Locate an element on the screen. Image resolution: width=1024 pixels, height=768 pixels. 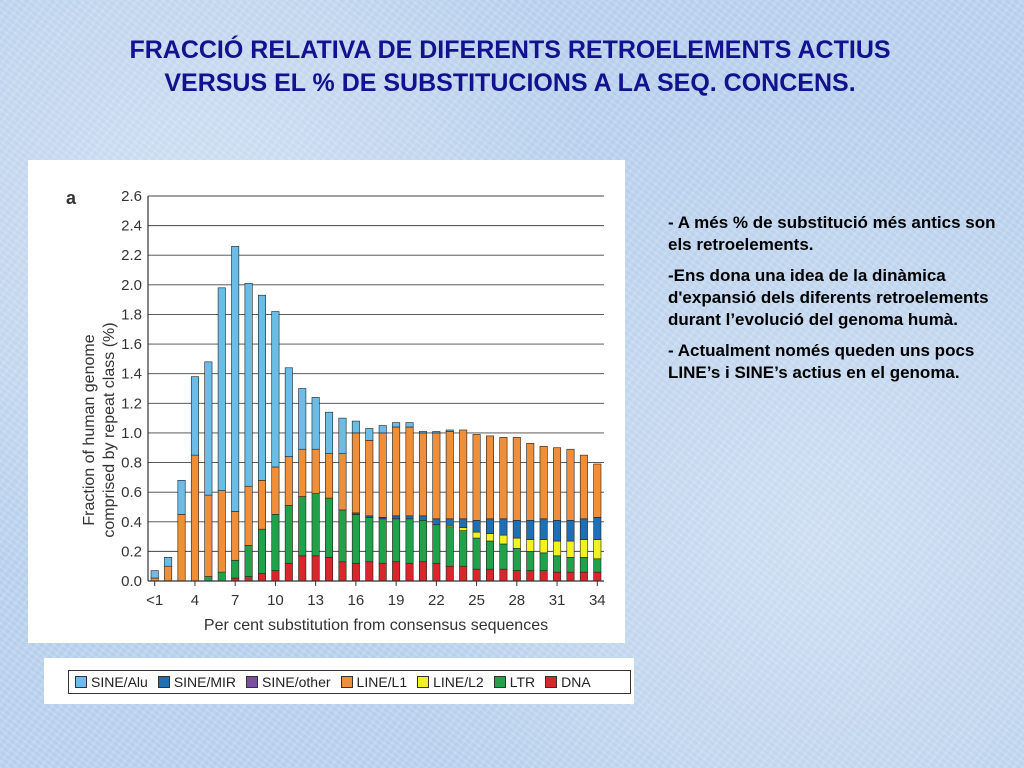
y-axis-label-line-1: Fraction of human genome is located at coordinates (89, 429).